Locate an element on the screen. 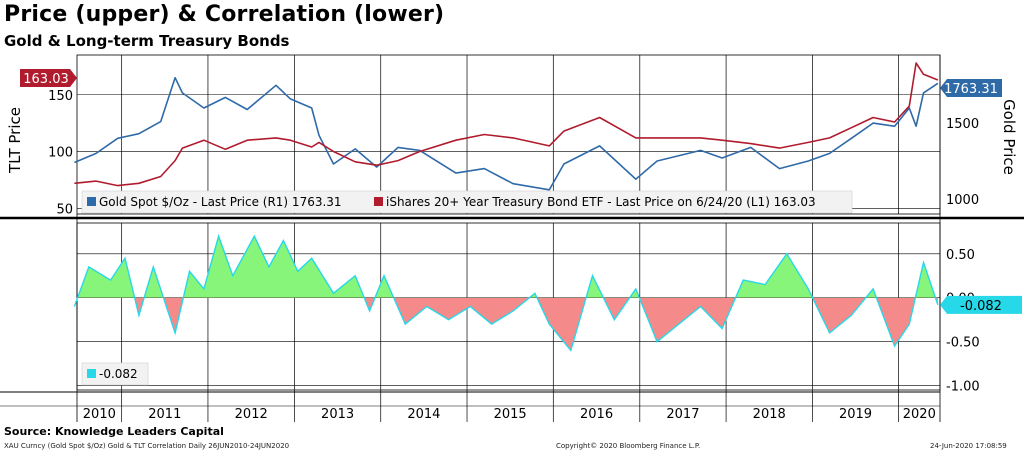  year-tick-label: 2020 is located at coordinates (919, 414).